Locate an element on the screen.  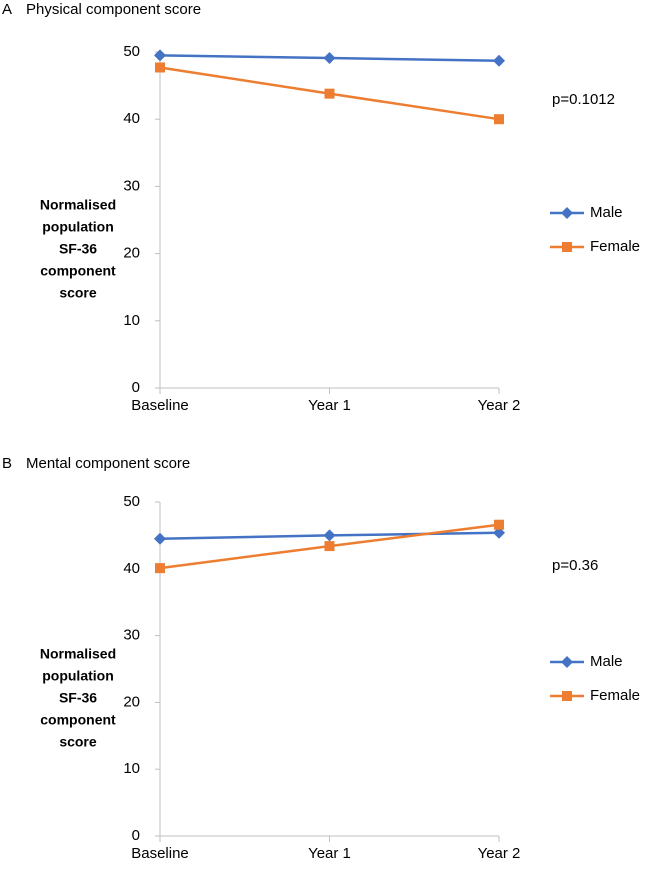
panel-label: A is located at coordinates (7, 9).